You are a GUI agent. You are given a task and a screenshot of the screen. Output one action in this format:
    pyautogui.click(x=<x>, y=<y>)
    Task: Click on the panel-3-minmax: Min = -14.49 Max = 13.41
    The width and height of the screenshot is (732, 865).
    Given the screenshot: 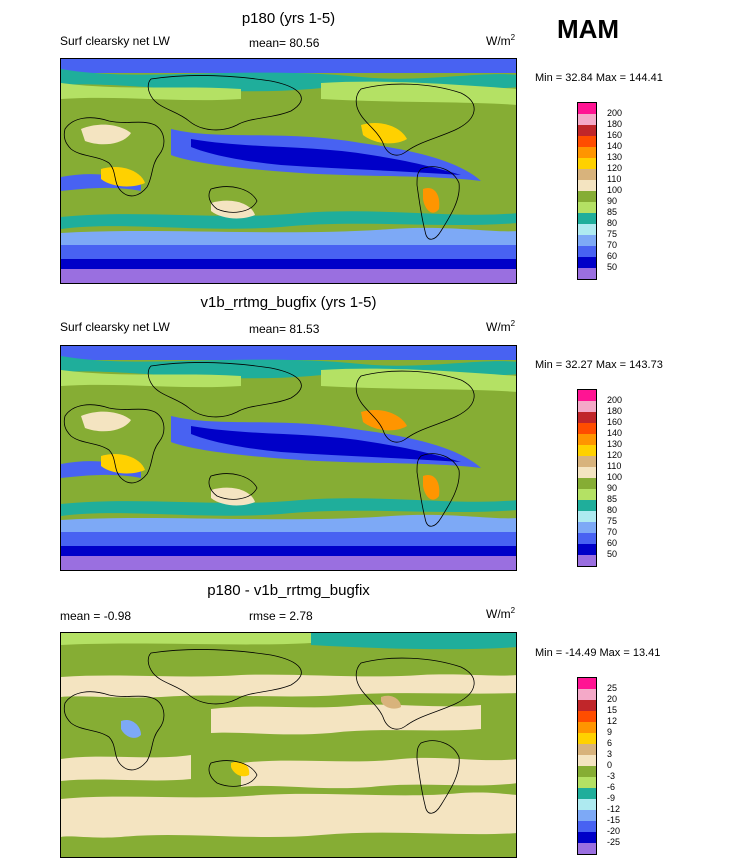 What is the action you would take?
    pyautogui.click(x=598, y=653)
    